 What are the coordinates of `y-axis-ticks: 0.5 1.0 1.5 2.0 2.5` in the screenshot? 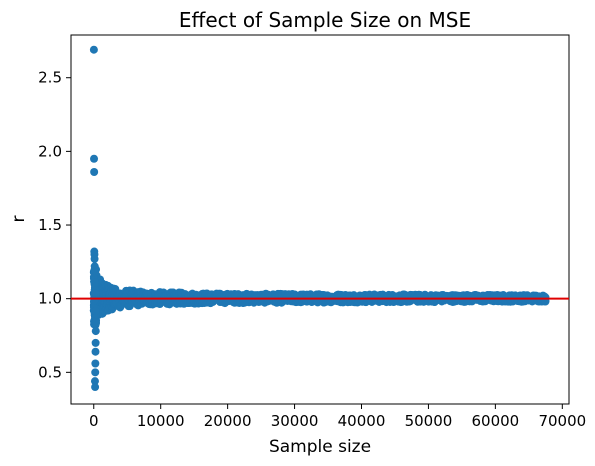 It's located at (54, 225).